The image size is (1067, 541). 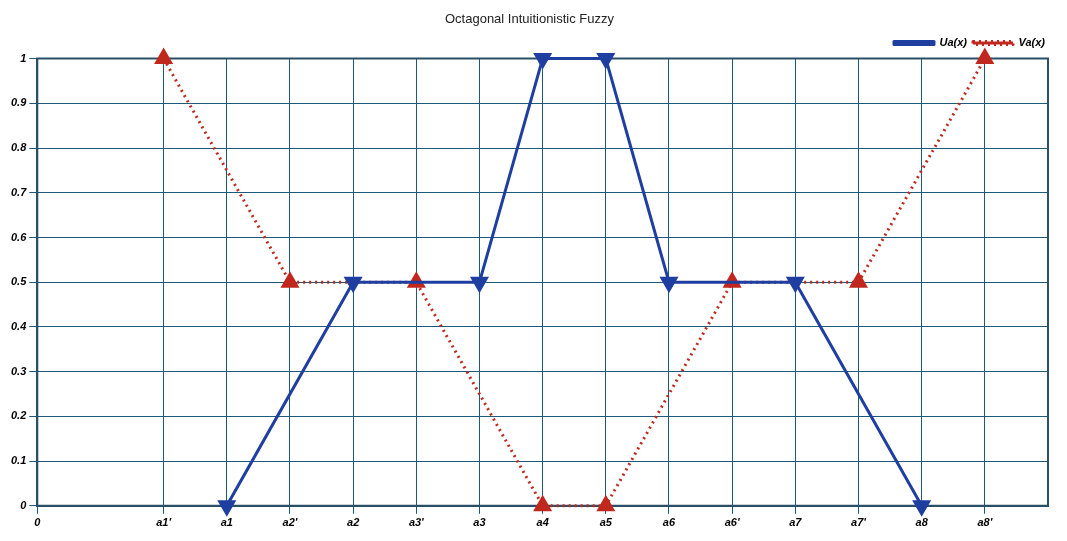 What do you see at coordinates (19, 147) in the screenshot?
I see `y-tick-label: 0.8` at bounding box center [19, 147].